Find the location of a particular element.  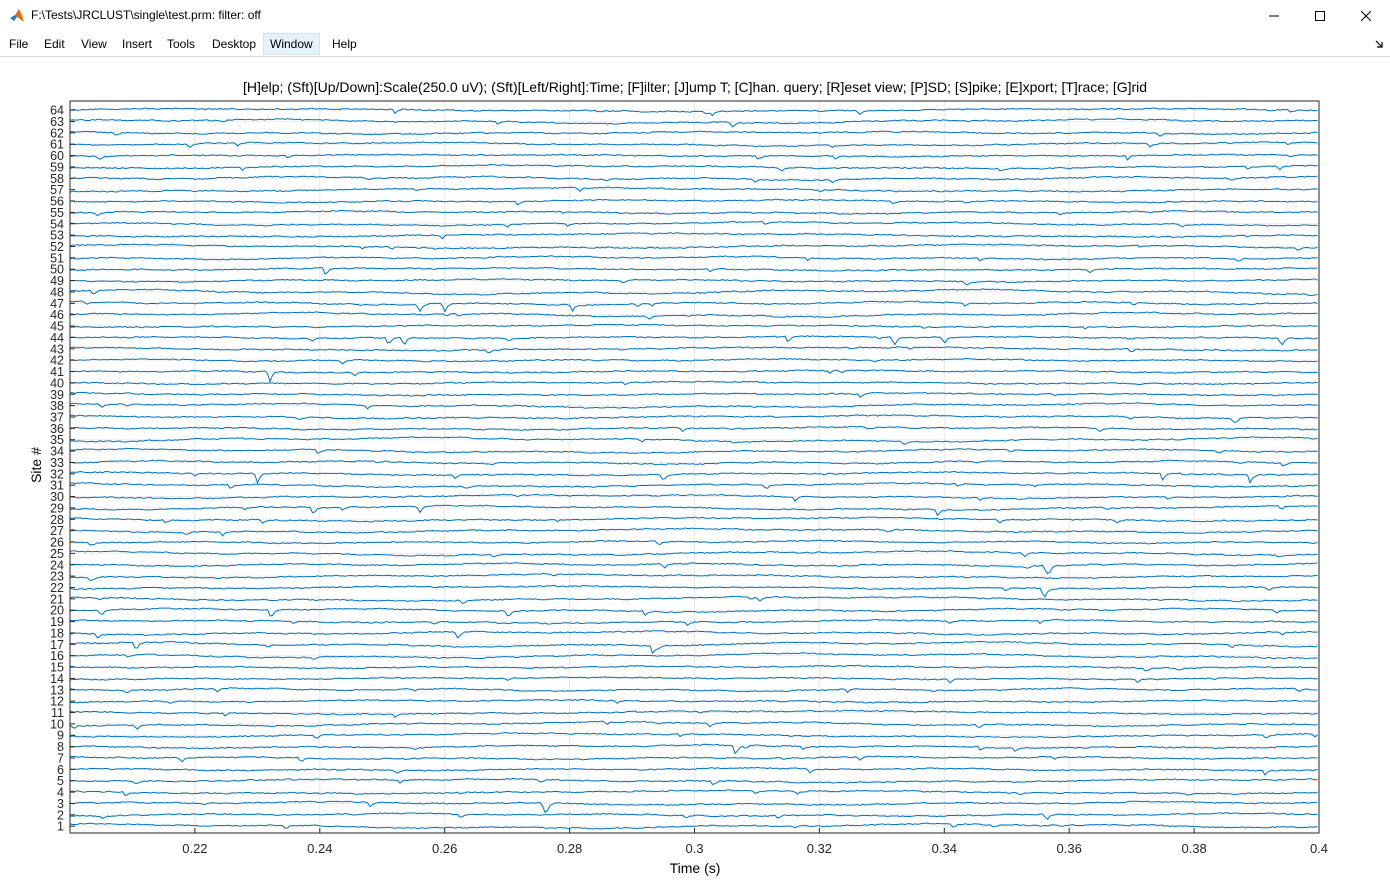

y-tick-label: 3 is located at coordinates (60, 804).